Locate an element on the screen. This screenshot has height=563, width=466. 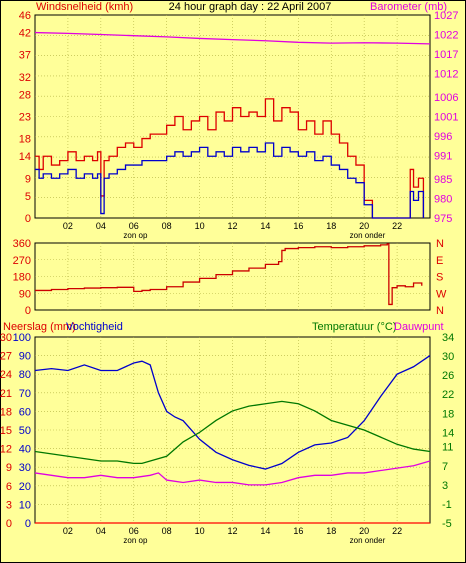
barometer-tick-label: 1027 is located at coordinates (446, 16).